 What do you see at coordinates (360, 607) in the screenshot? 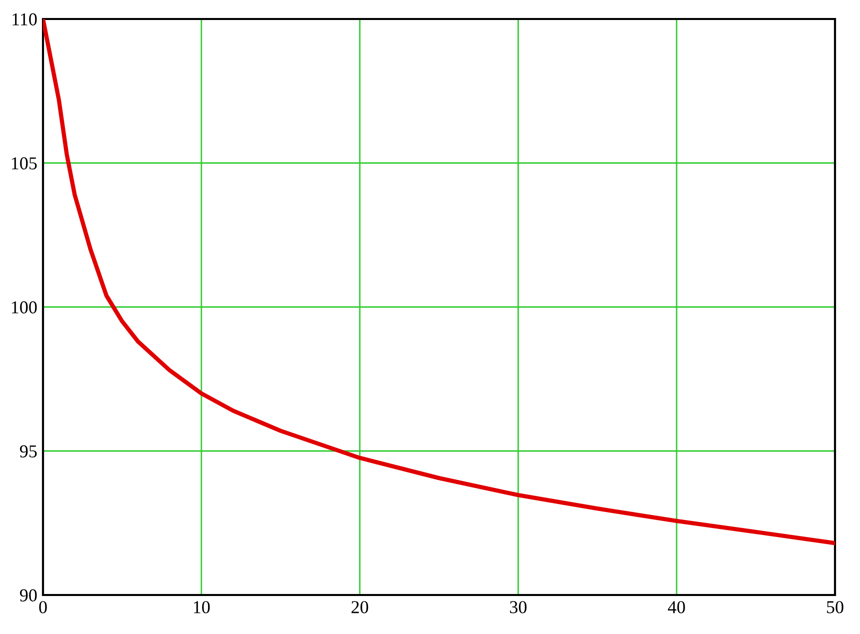
I see `x-tick-label: 20` at bounding box center [360, 607].